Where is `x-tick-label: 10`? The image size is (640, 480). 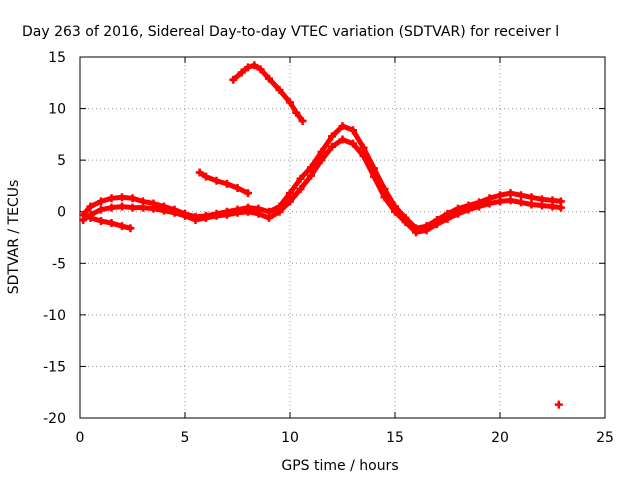 x-tick-label: 10 is located at coordinates (290, 438).